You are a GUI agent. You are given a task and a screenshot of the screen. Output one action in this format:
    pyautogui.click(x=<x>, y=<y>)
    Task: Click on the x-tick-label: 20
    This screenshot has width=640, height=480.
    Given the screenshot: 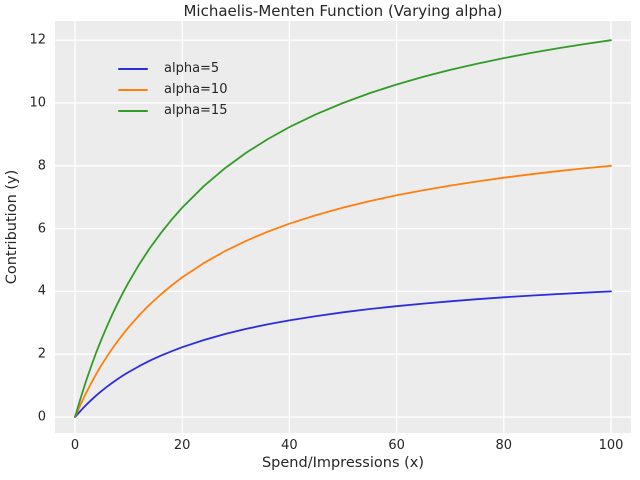 What is the action you would take?
    pyautogui.click(x=182, y=445)
    